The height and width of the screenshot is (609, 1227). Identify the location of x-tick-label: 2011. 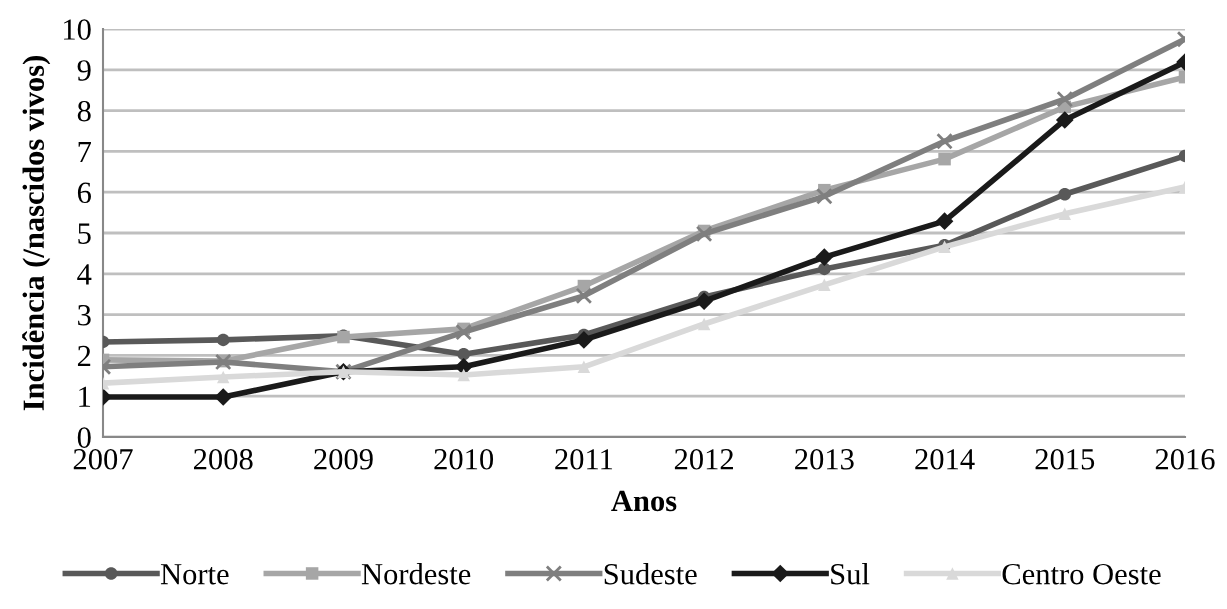
(584, 459).